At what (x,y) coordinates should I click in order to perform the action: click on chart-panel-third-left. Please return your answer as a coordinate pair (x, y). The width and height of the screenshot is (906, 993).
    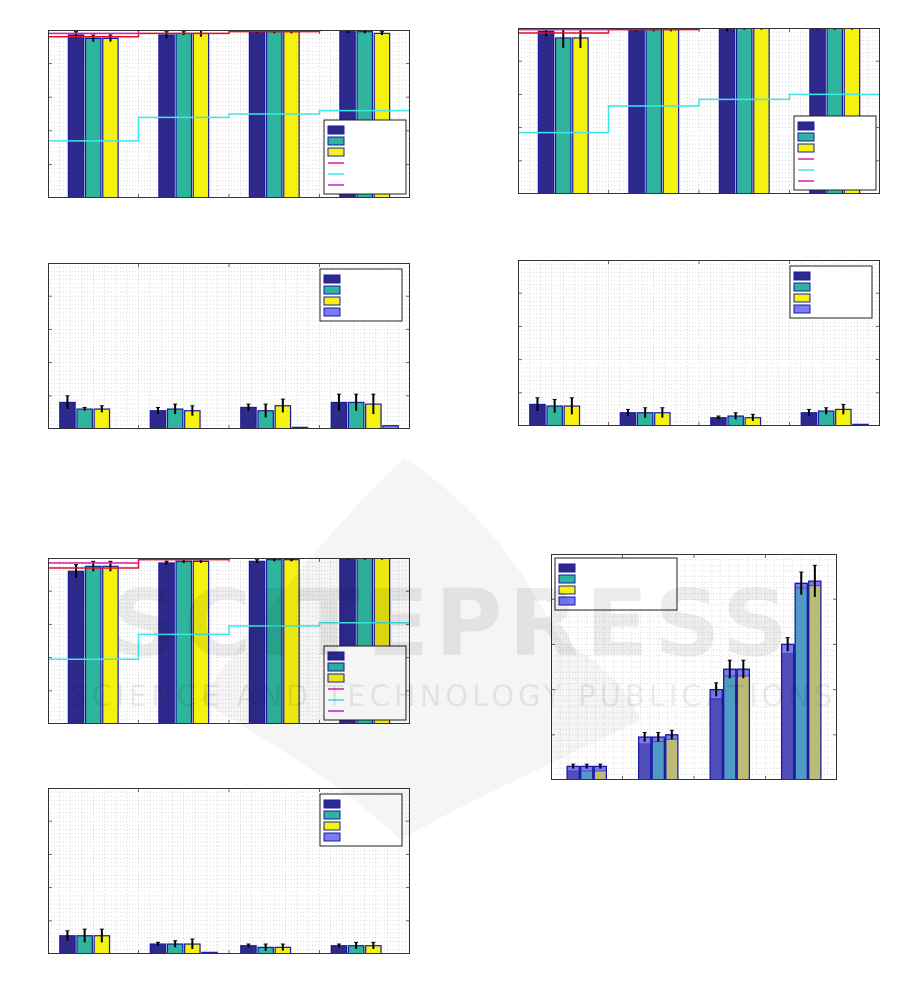
    Looking at the image, I should click on (229, 641).